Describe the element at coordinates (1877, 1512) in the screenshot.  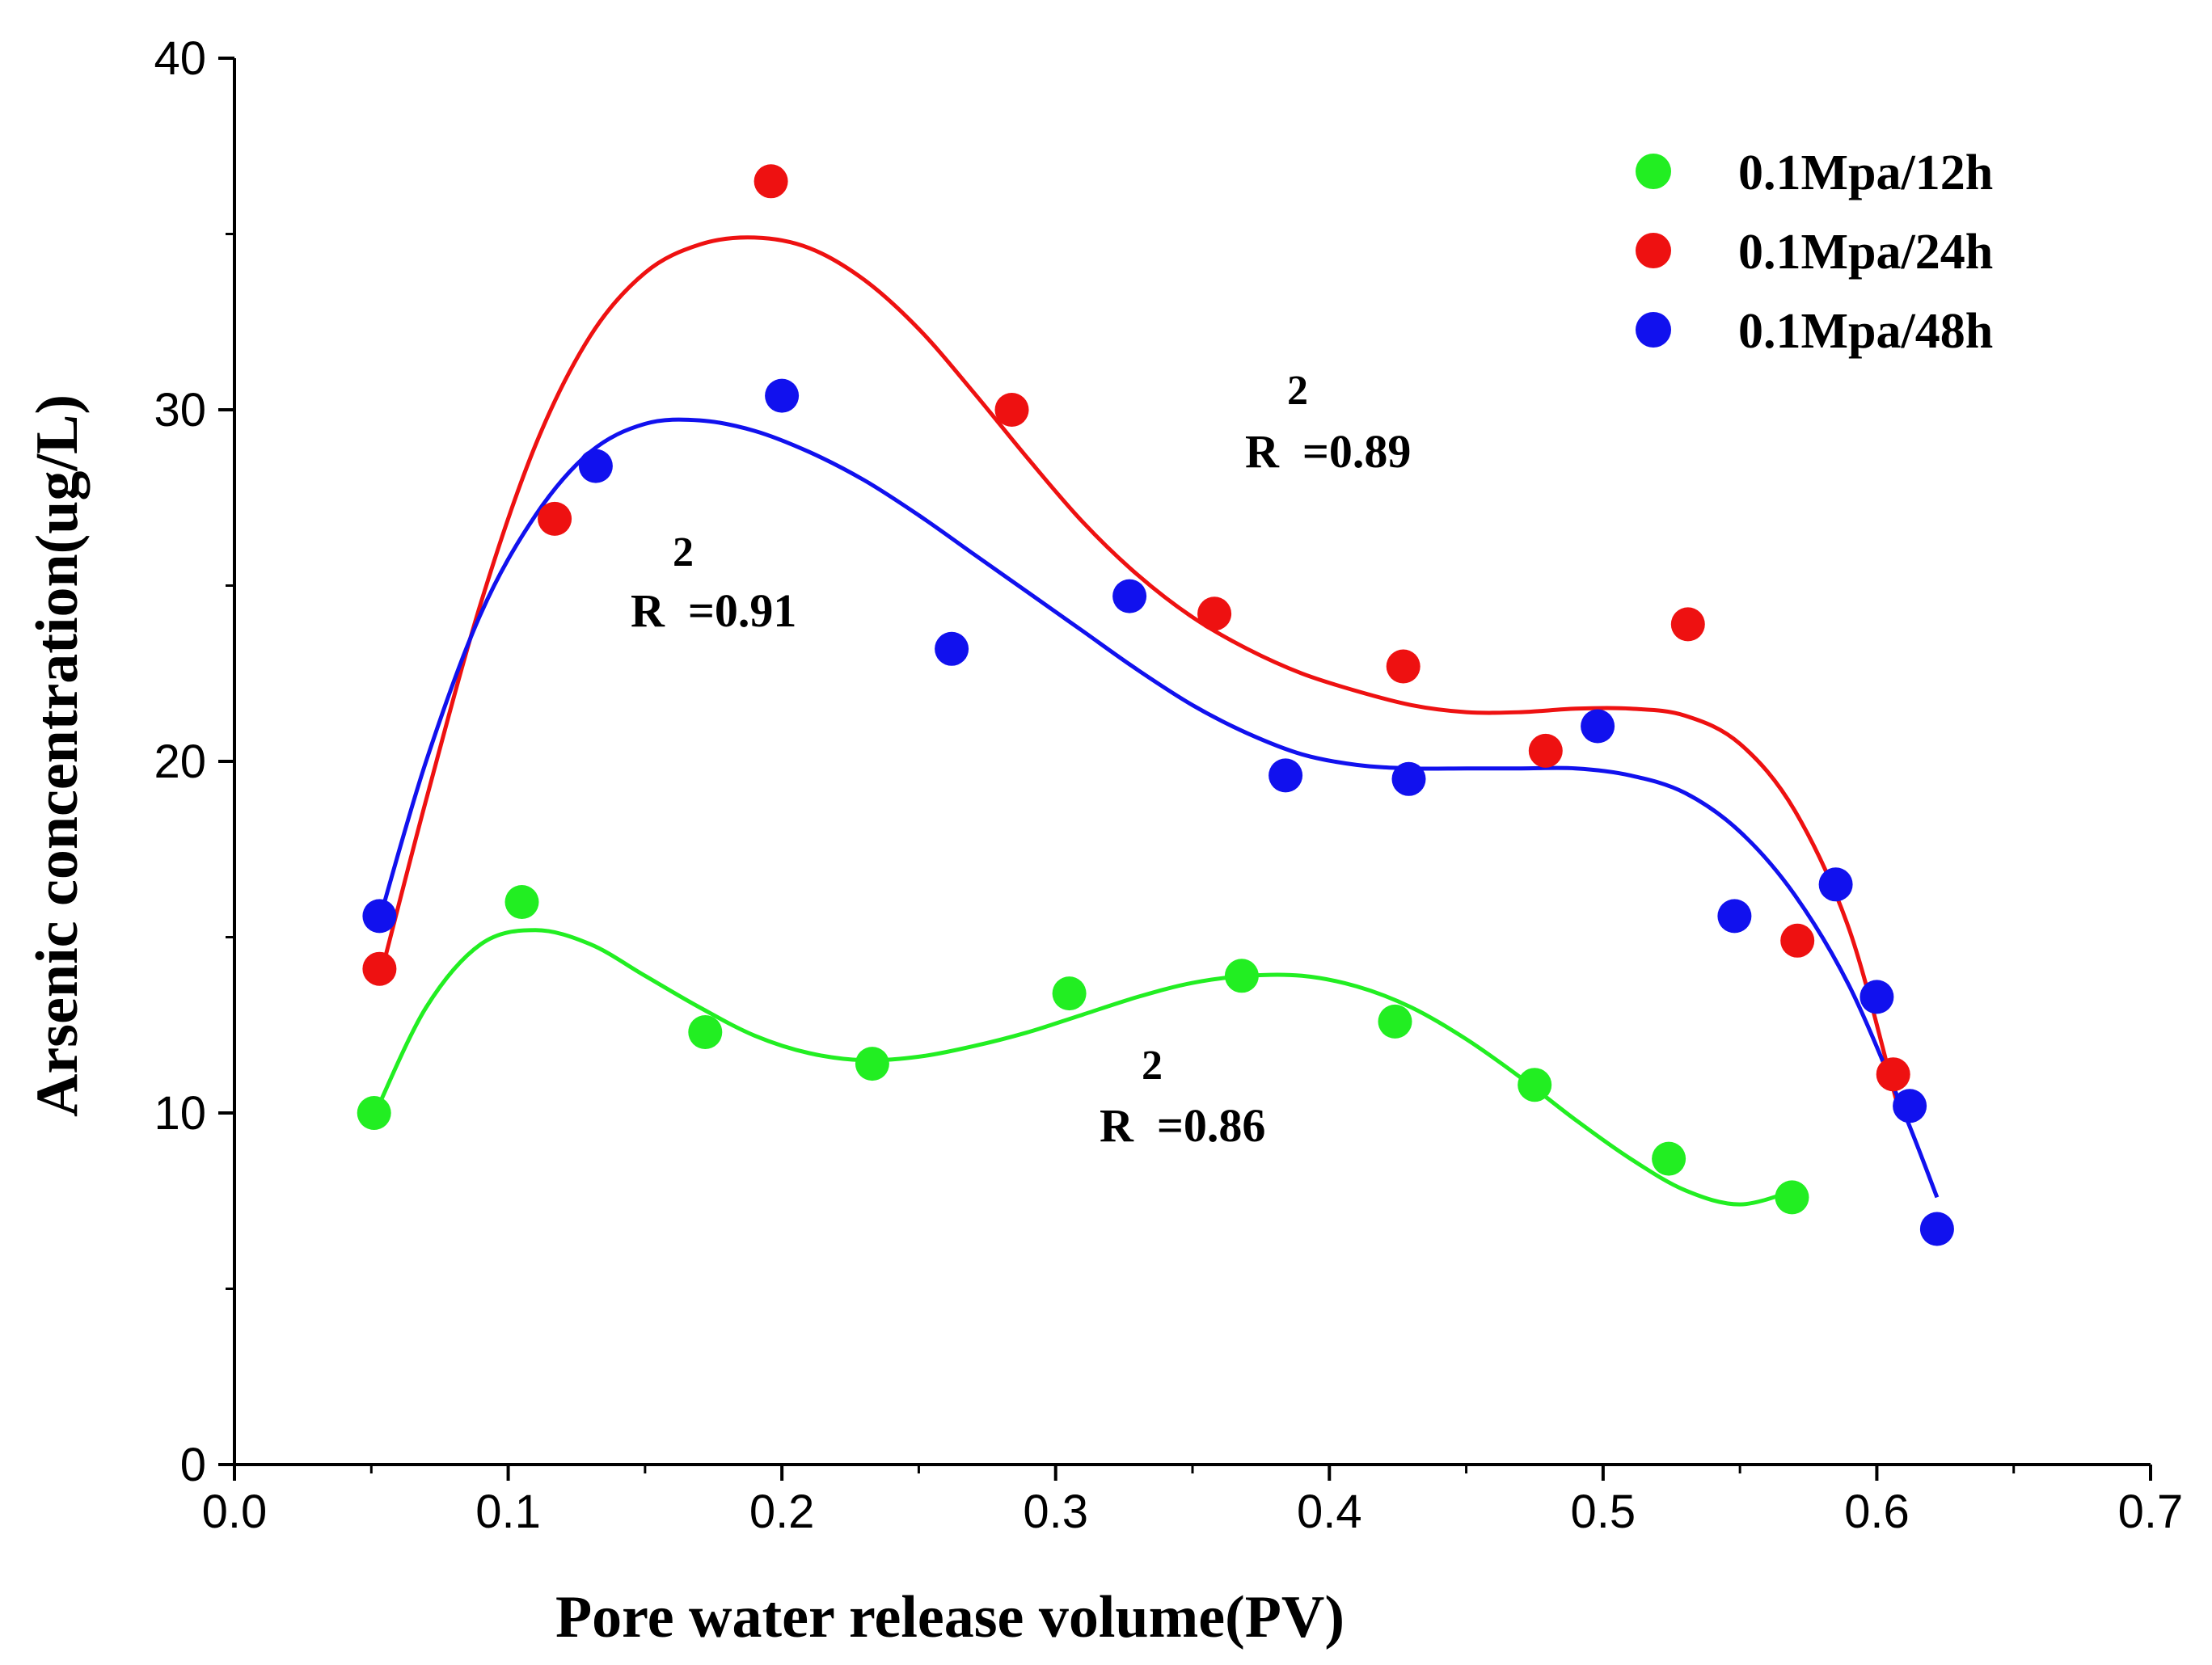
I see `x-tick-label: 0.6` at that location.